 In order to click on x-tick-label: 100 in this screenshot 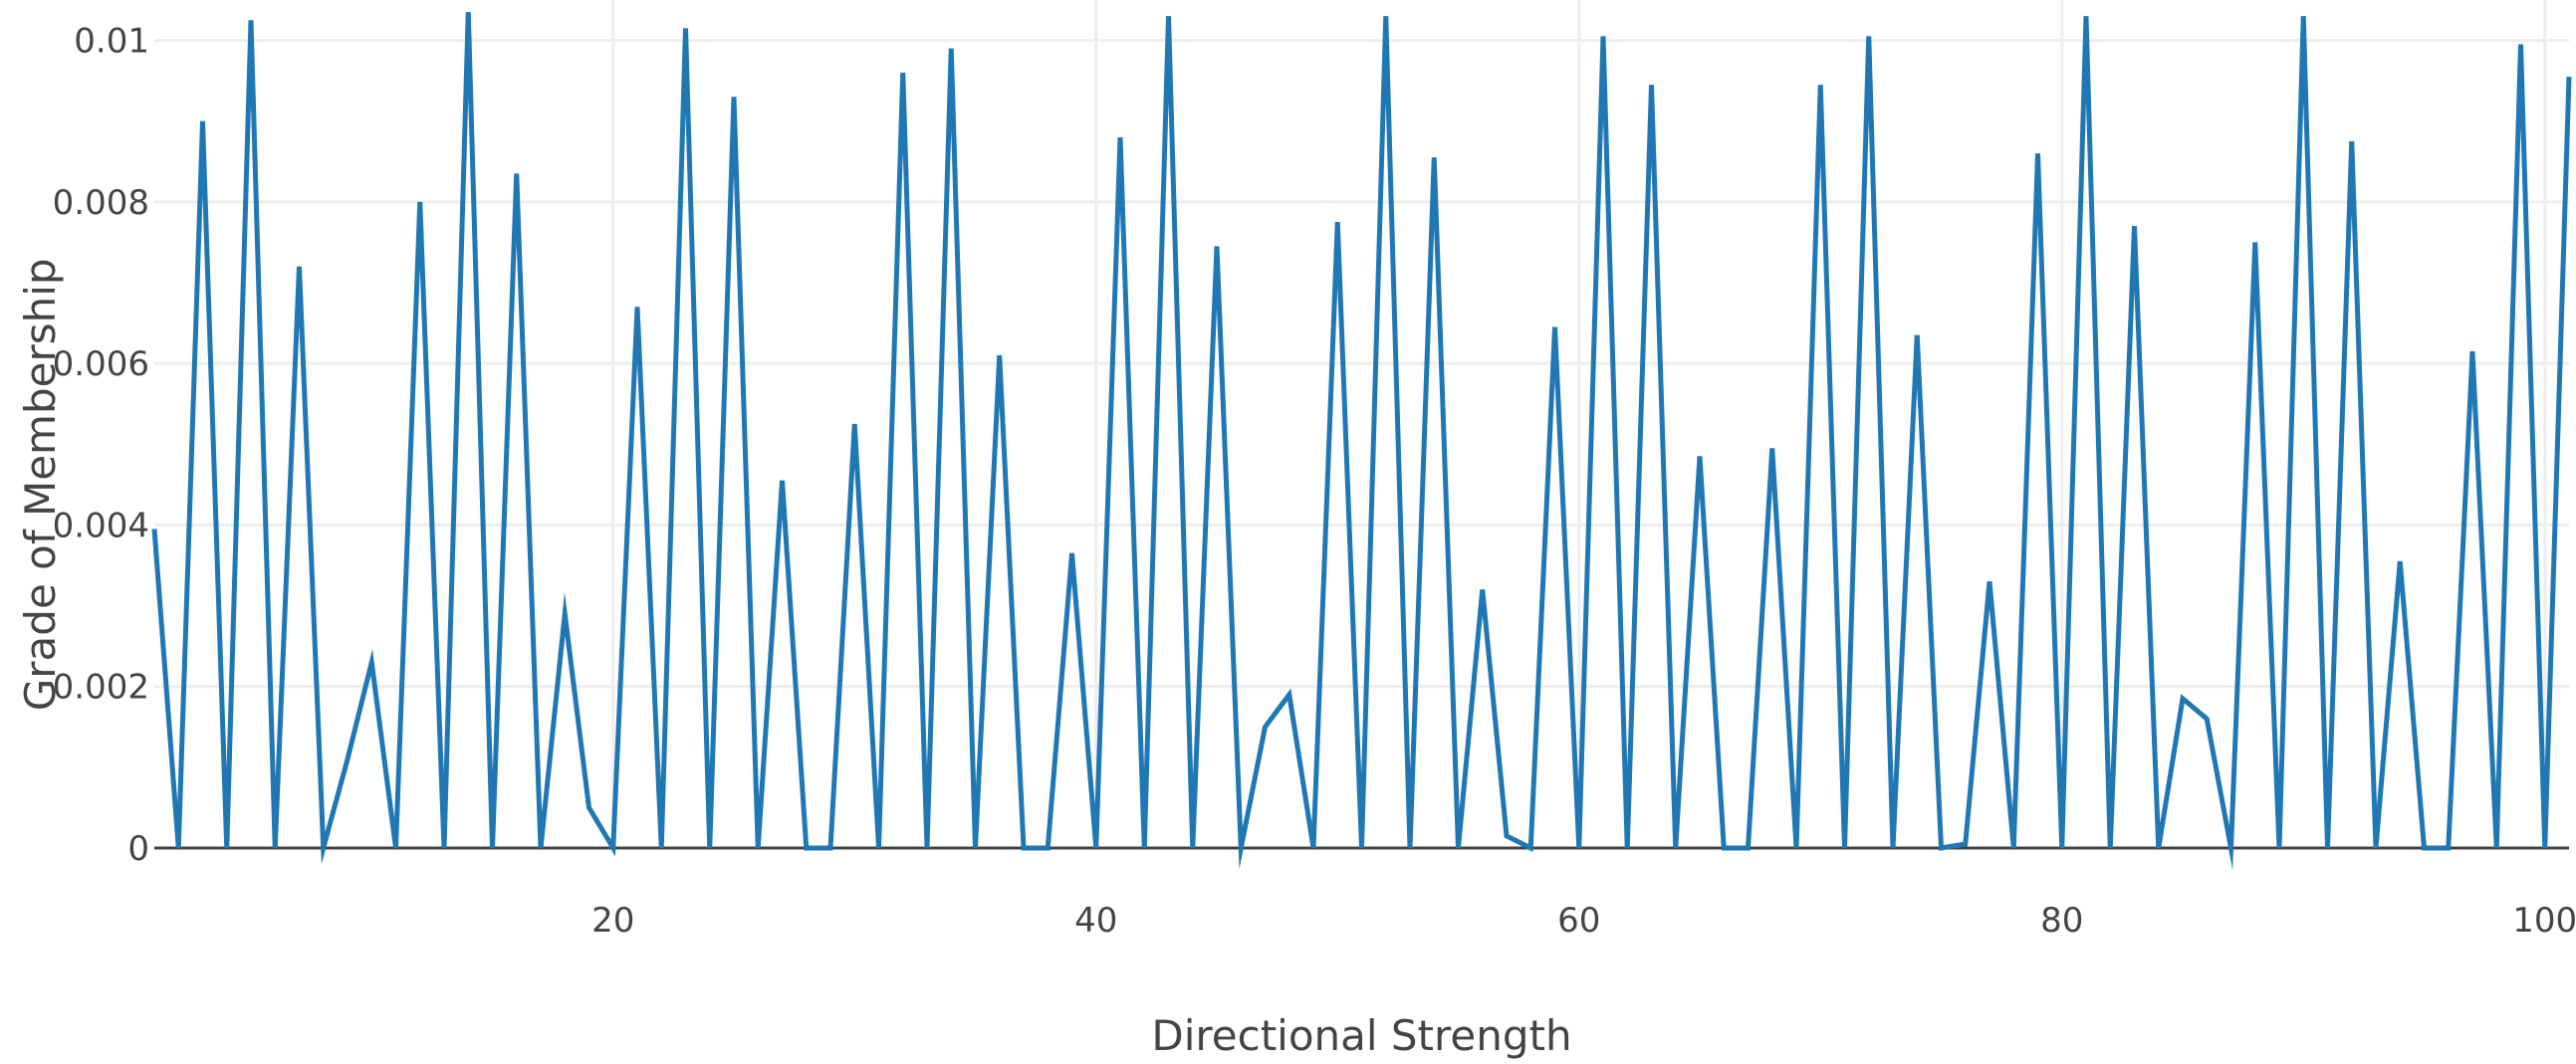, I will do `click(2544, 921)`.